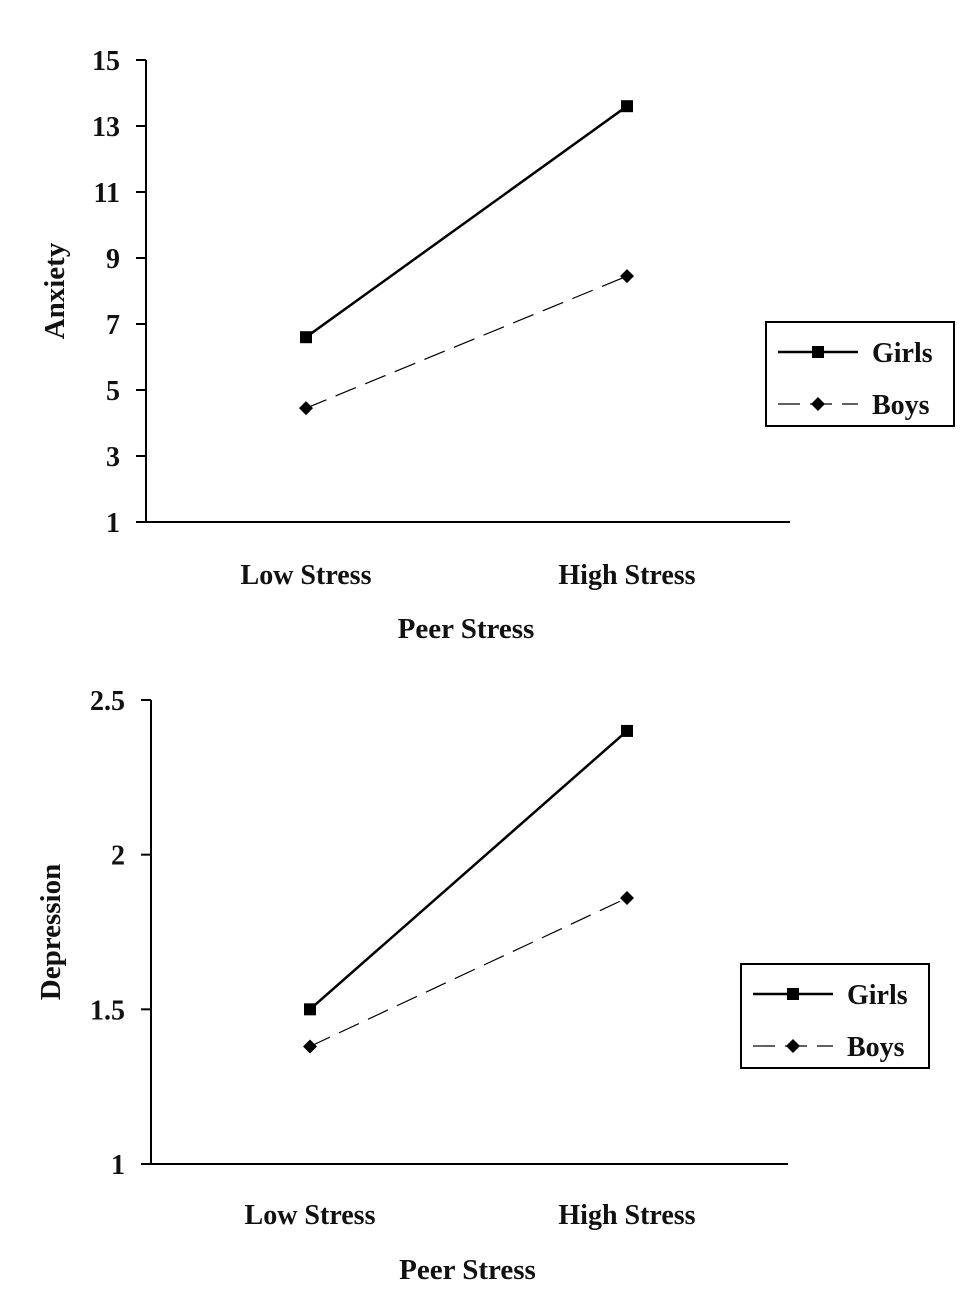 This screenshot has height=1294, width=974. Describe the element at coordinates (113, 259) in the screenshot. I see `y-tick-label: 9` at that location.